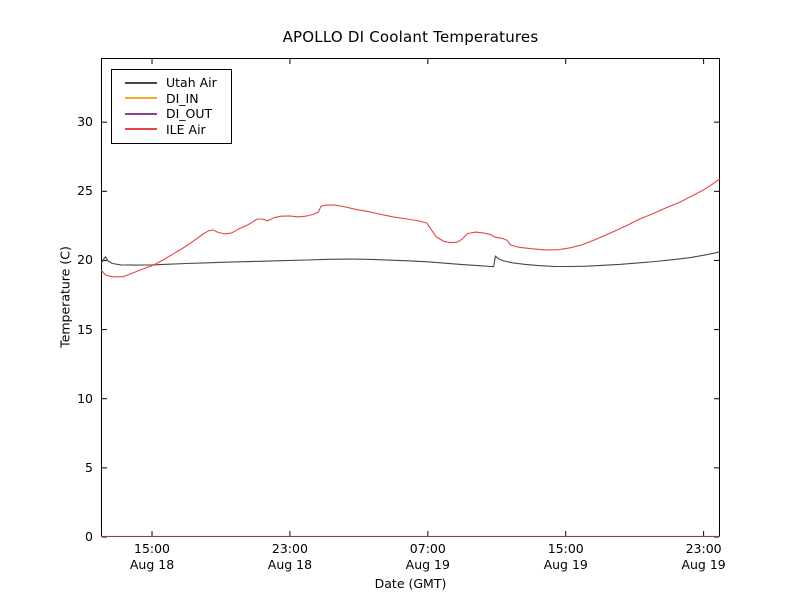  Describe the element at coordinates (85, 398) in the screenshot. I see `y-tick-label: 10` at that location.